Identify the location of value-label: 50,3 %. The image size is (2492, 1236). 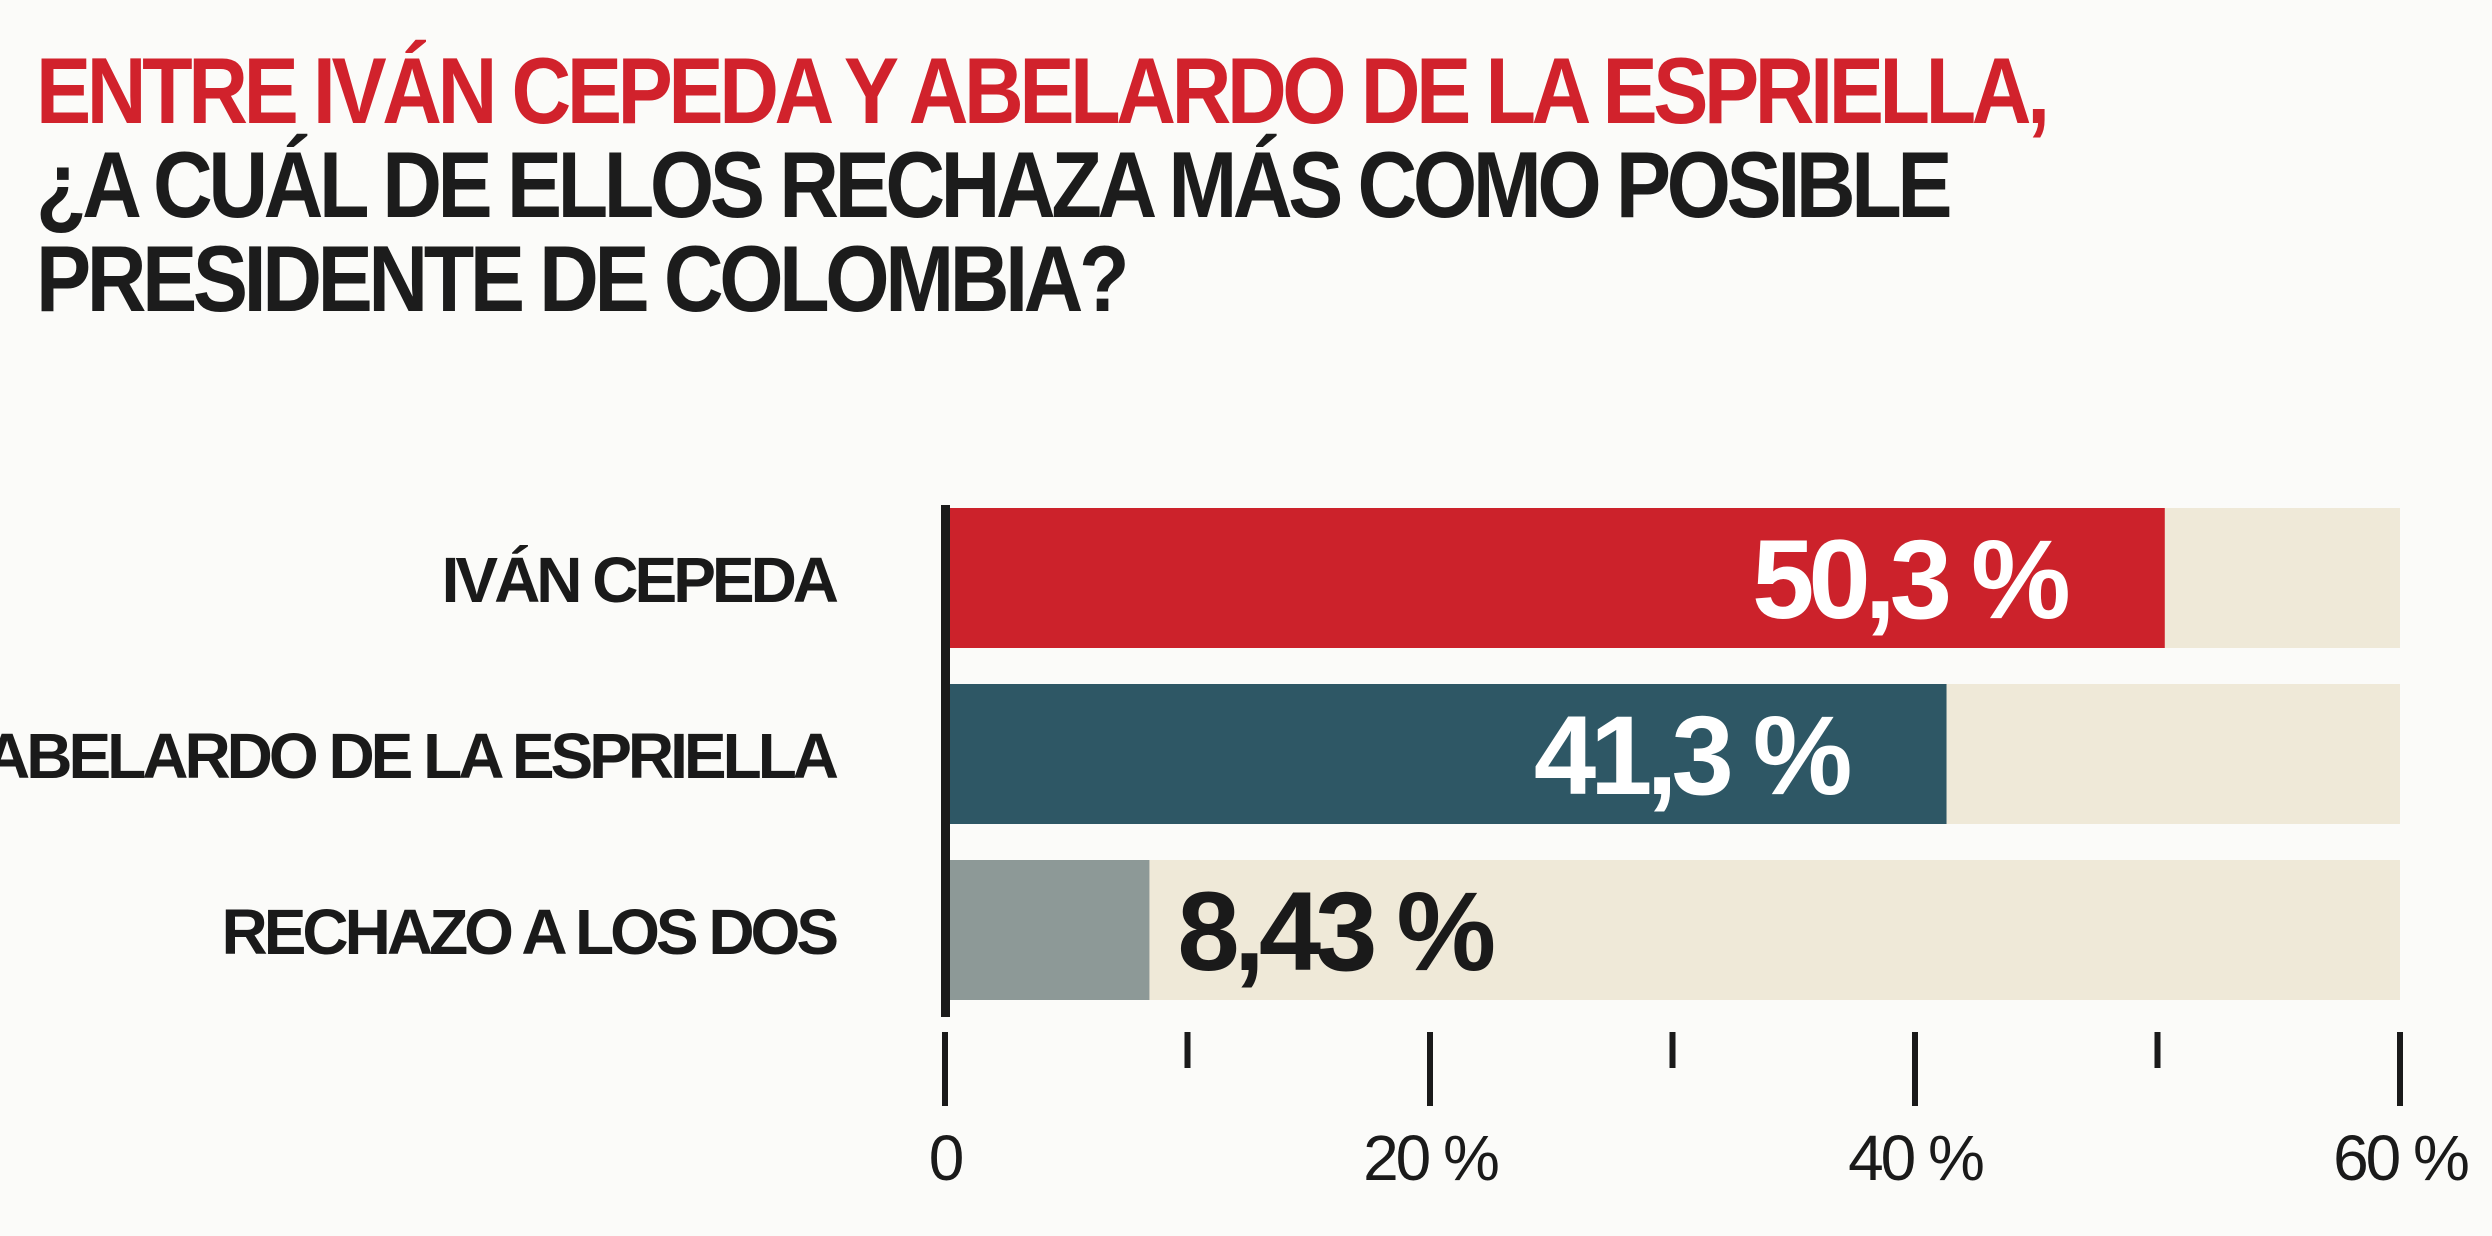
(1910, 579).